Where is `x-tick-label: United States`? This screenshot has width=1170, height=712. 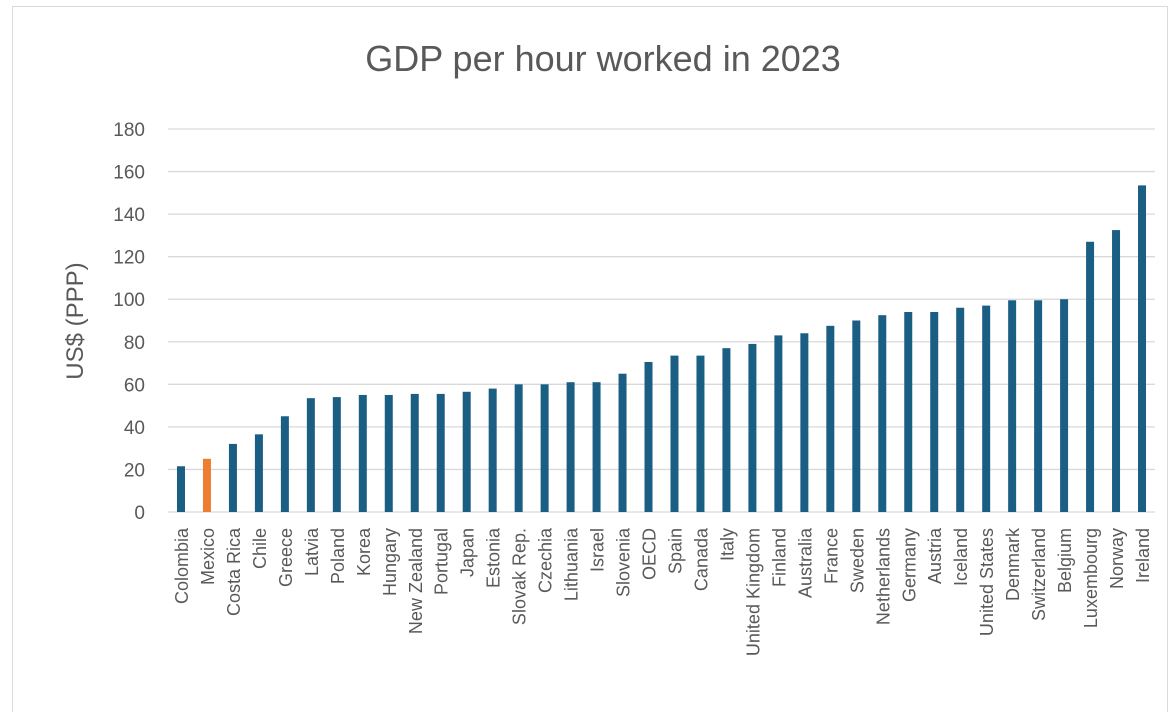
x-tick-label: United States is located at coordinates (987, 582).